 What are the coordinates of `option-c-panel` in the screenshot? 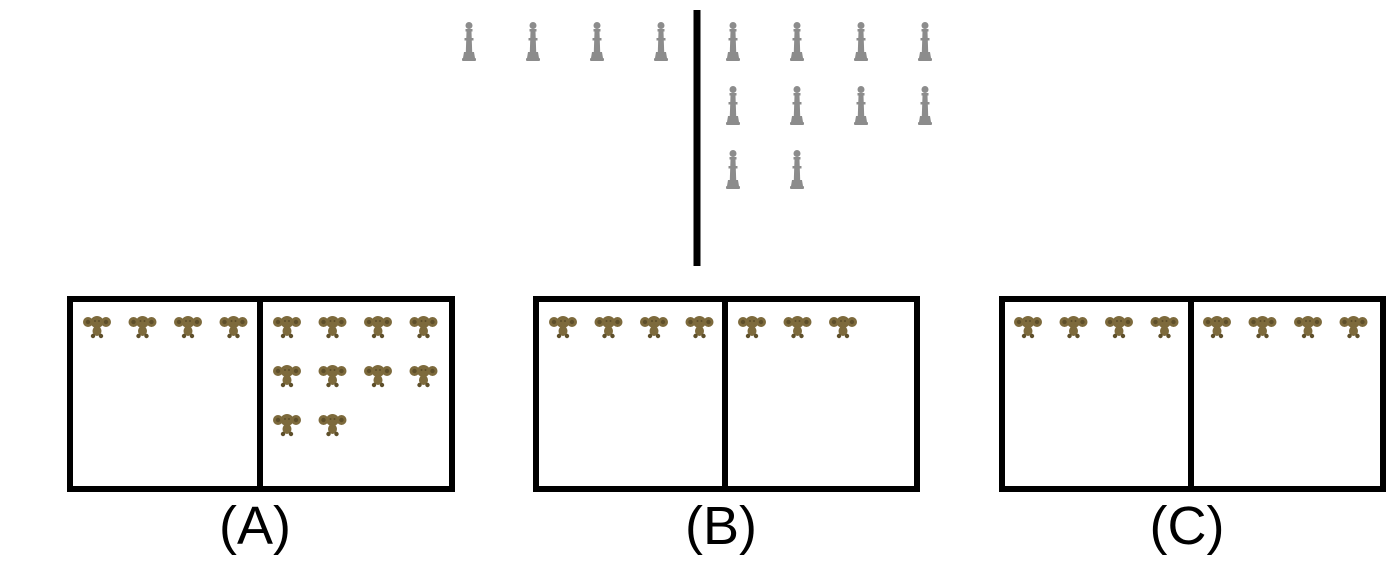 It's located at (1192, 394).